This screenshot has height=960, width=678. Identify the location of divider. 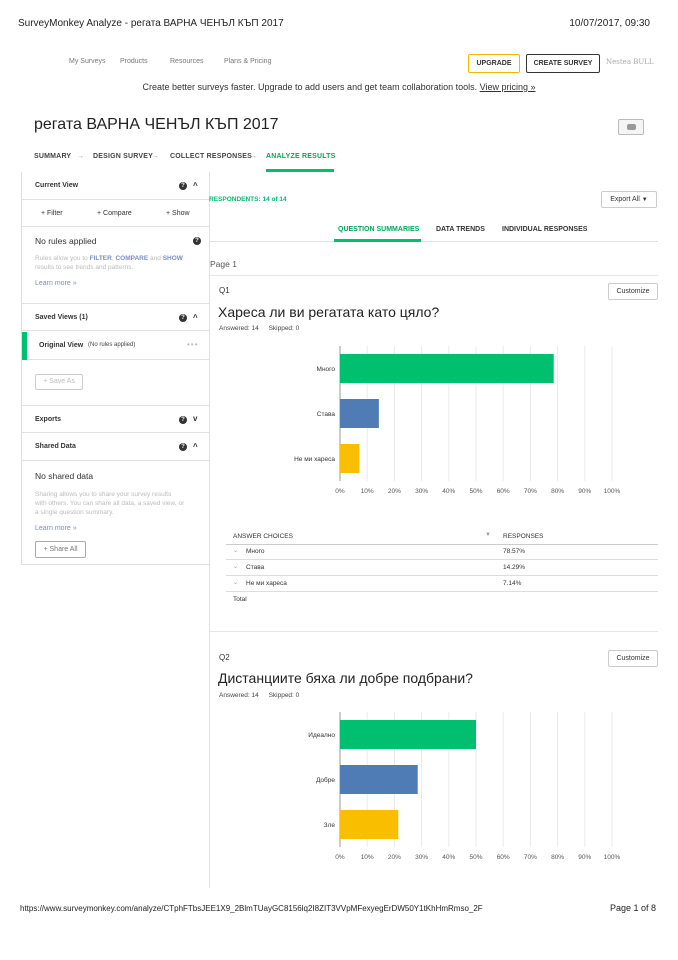
(116, 226).